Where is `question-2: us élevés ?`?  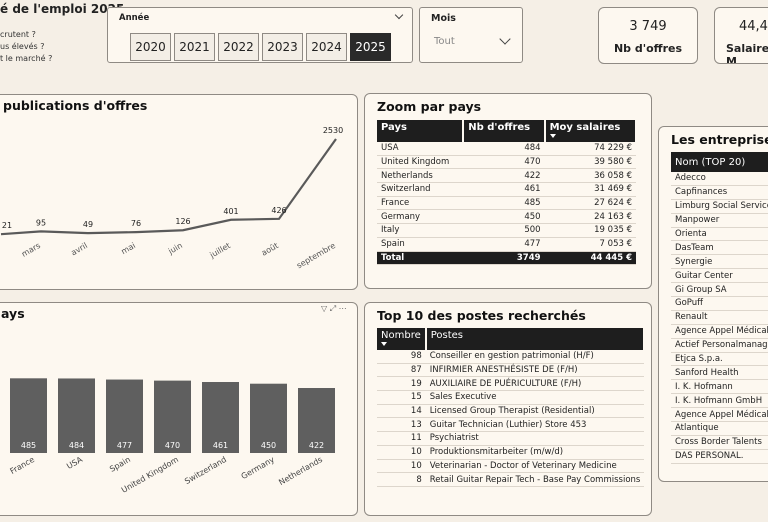 question-2: us élevés ? is located at coordinates (22, 46).